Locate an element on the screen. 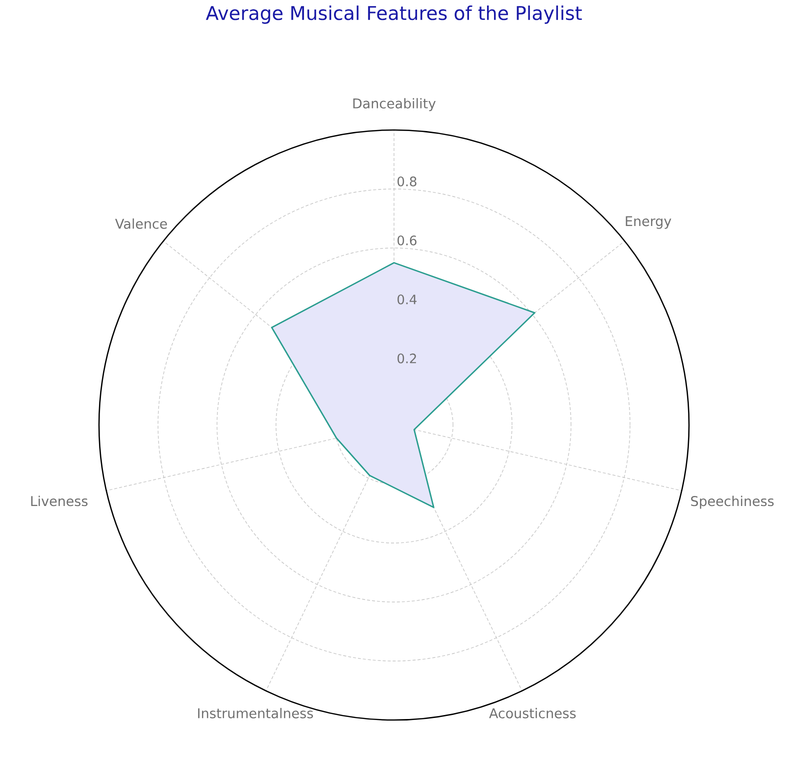 Image resolution: width=789 pixels, height=764 pixels. spoke-label: Valence is located at coordinates (141, 223).